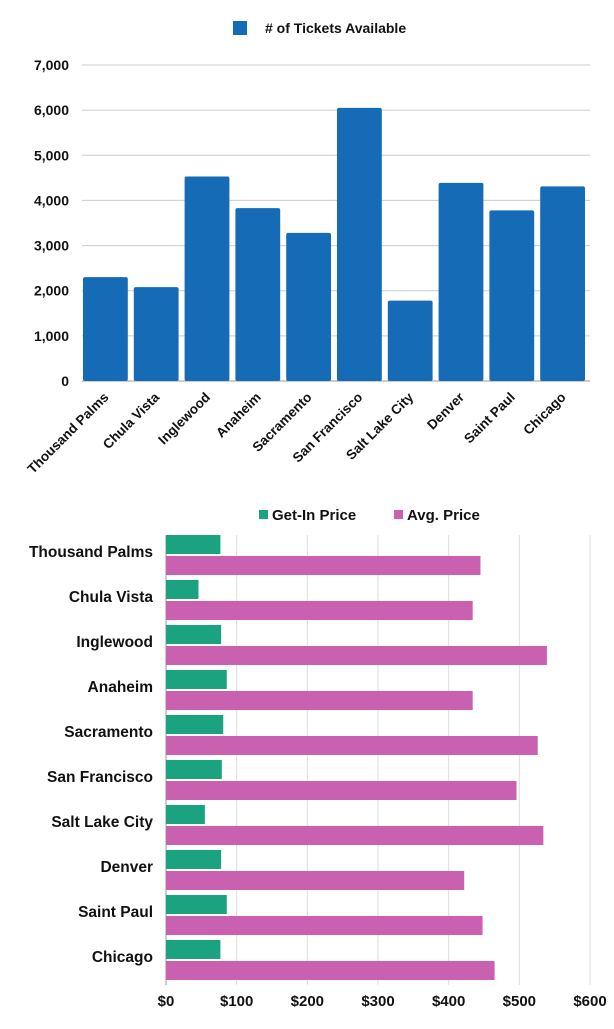 The width and height of the screenshot is (614, 1029). I want to click on y-tick-label: Chula Vista, so click(111, 597).